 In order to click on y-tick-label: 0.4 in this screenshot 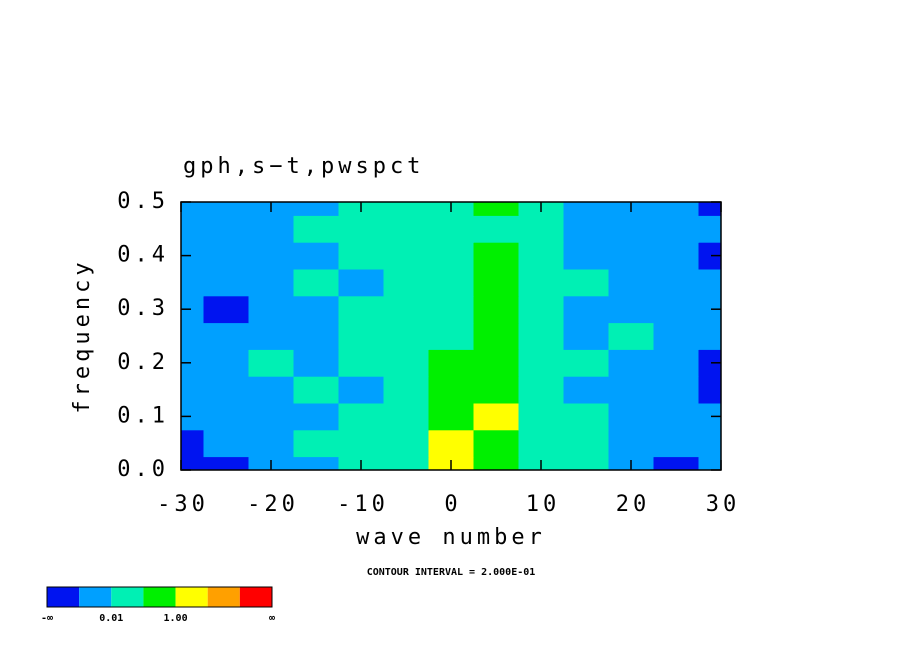, I will do `click(143, 255)`.